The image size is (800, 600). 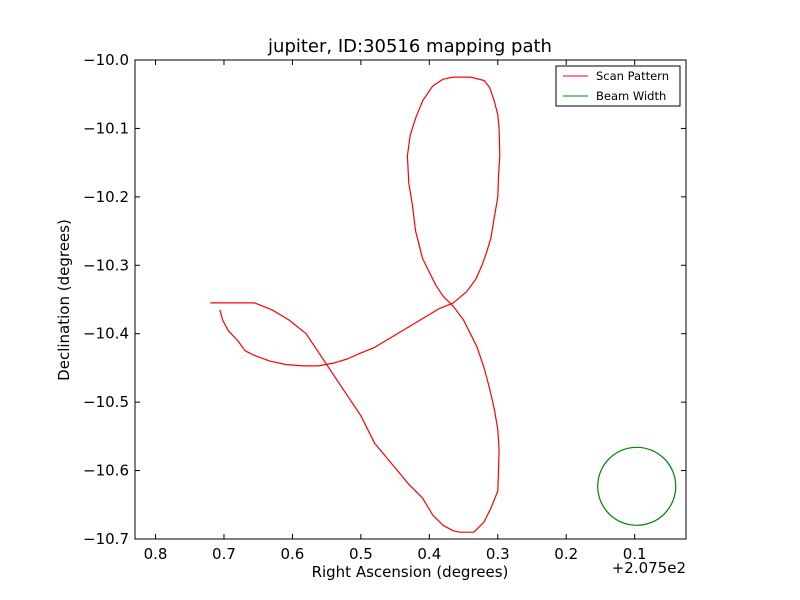 What do you see at coordinates (106, 128) in the screenshot?
I see `y-tick-label: −10.1` at bounding box center [106, 128].